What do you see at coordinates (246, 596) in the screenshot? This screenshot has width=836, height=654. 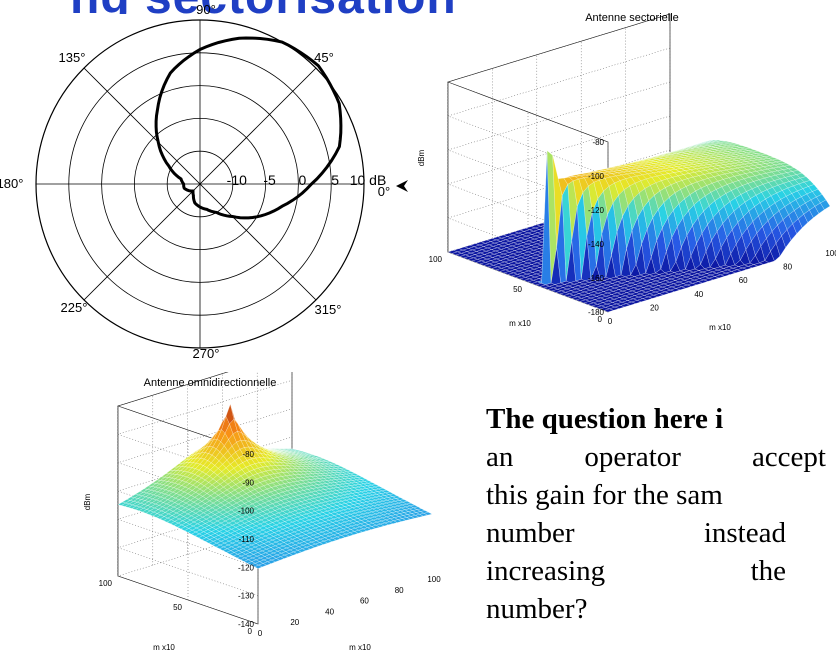 I see `surface-z-tick: -130` at bounding box center [246, 596].